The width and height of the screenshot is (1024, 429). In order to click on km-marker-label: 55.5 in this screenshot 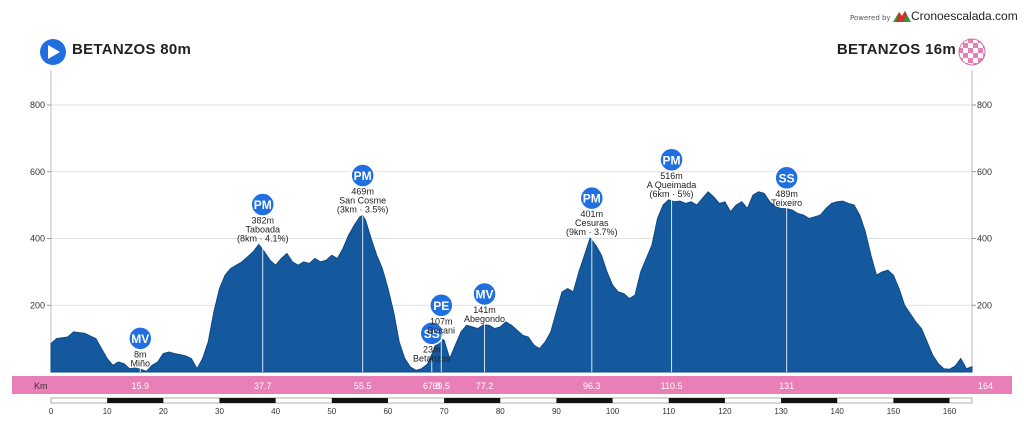, I will do `click(363, 386)`.